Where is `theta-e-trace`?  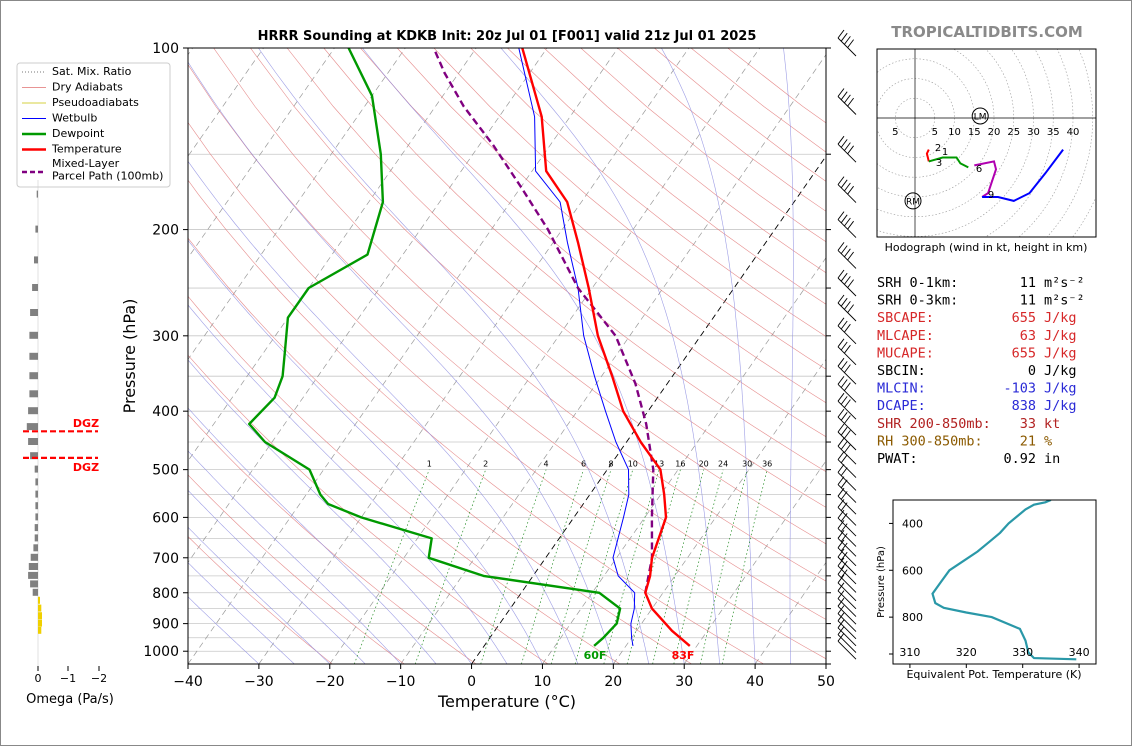
theta-e-trace is located at coordinates (1004, 580).